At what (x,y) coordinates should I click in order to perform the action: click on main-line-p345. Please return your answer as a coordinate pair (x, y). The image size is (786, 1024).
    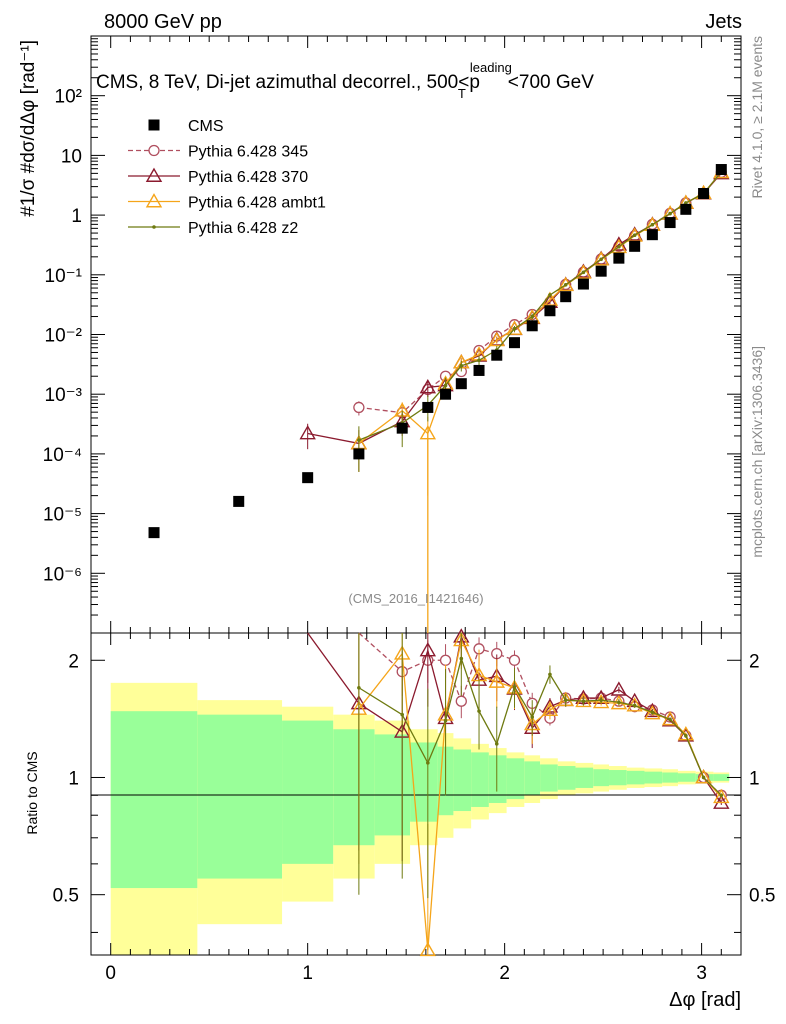
    Looking at the image, I should click on (540, 292).